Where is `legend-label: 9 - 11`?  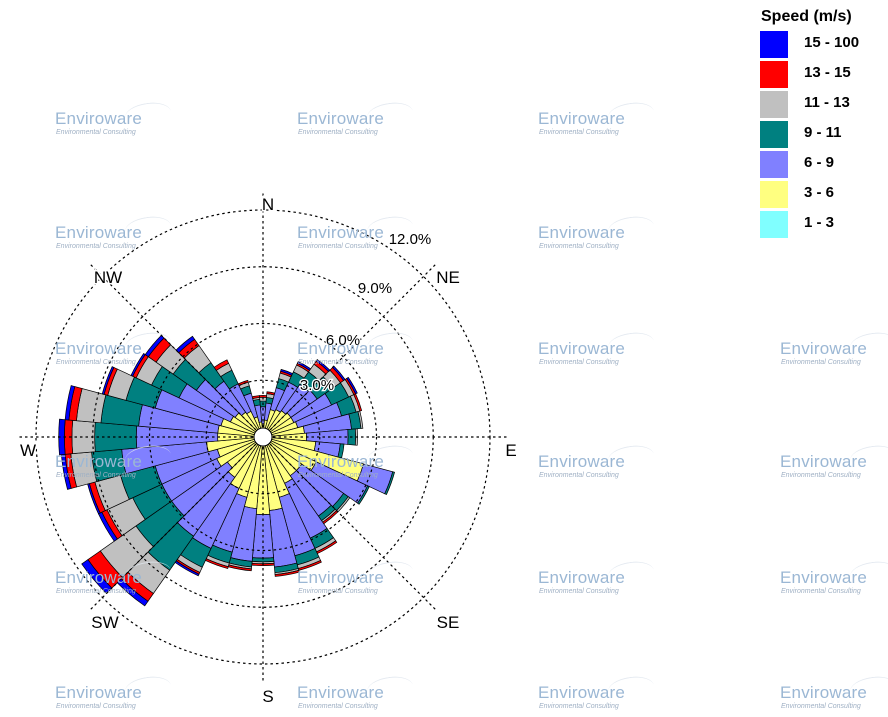 legend-label: 9 - 11 is located at coordinates (823, 132).